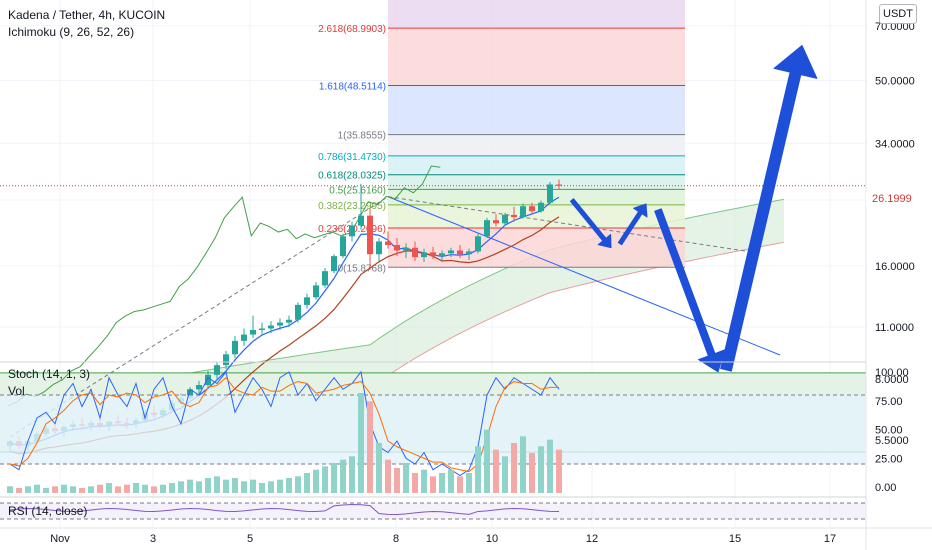 The width and height of the screenshot is (932, 550). I want to click on stoch-tick-label: 25.00, so click(889, 459).